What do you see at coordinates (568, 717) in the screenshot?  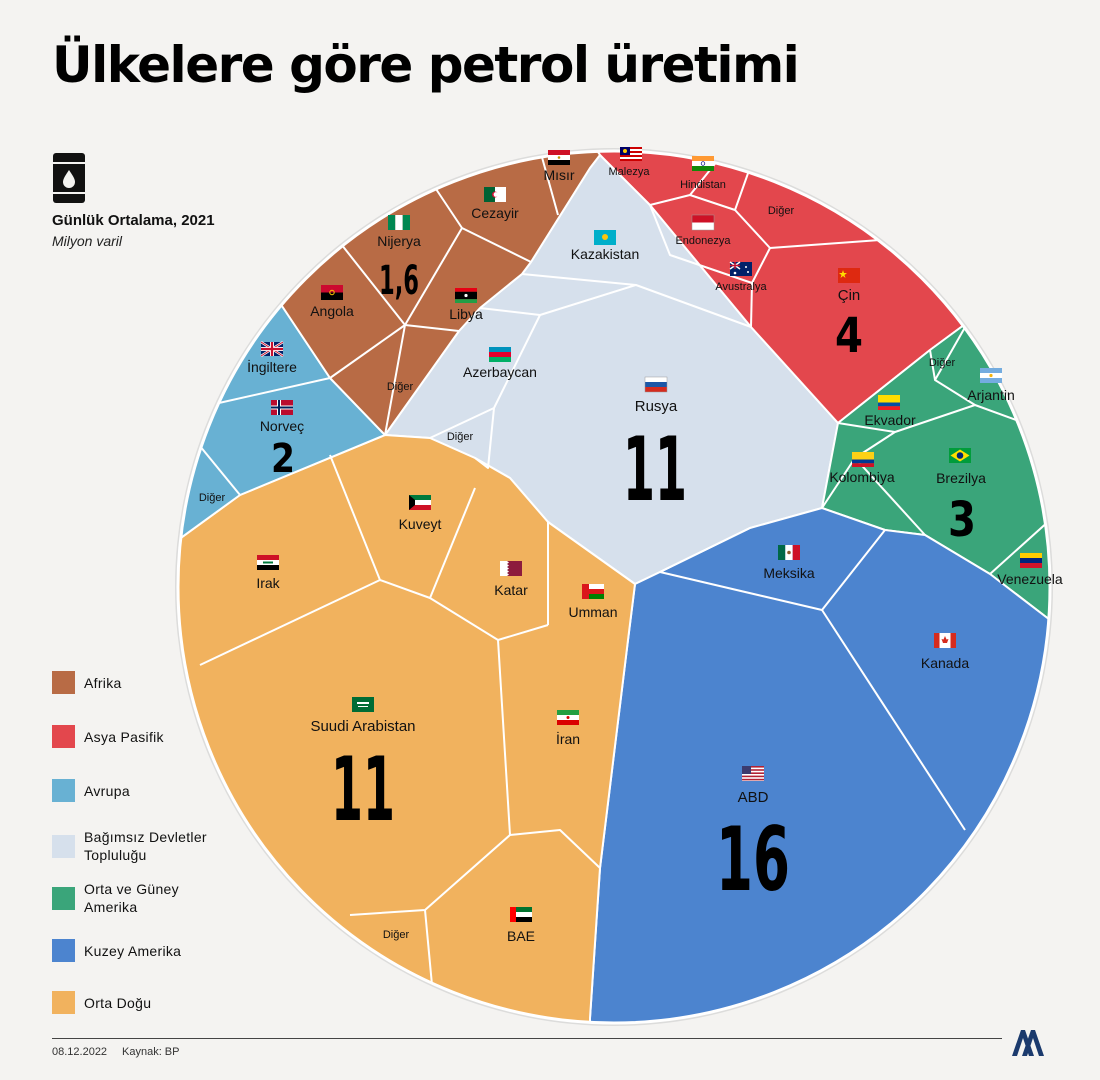 I see `flag-iran-icon` at bounding box center [568, 717].